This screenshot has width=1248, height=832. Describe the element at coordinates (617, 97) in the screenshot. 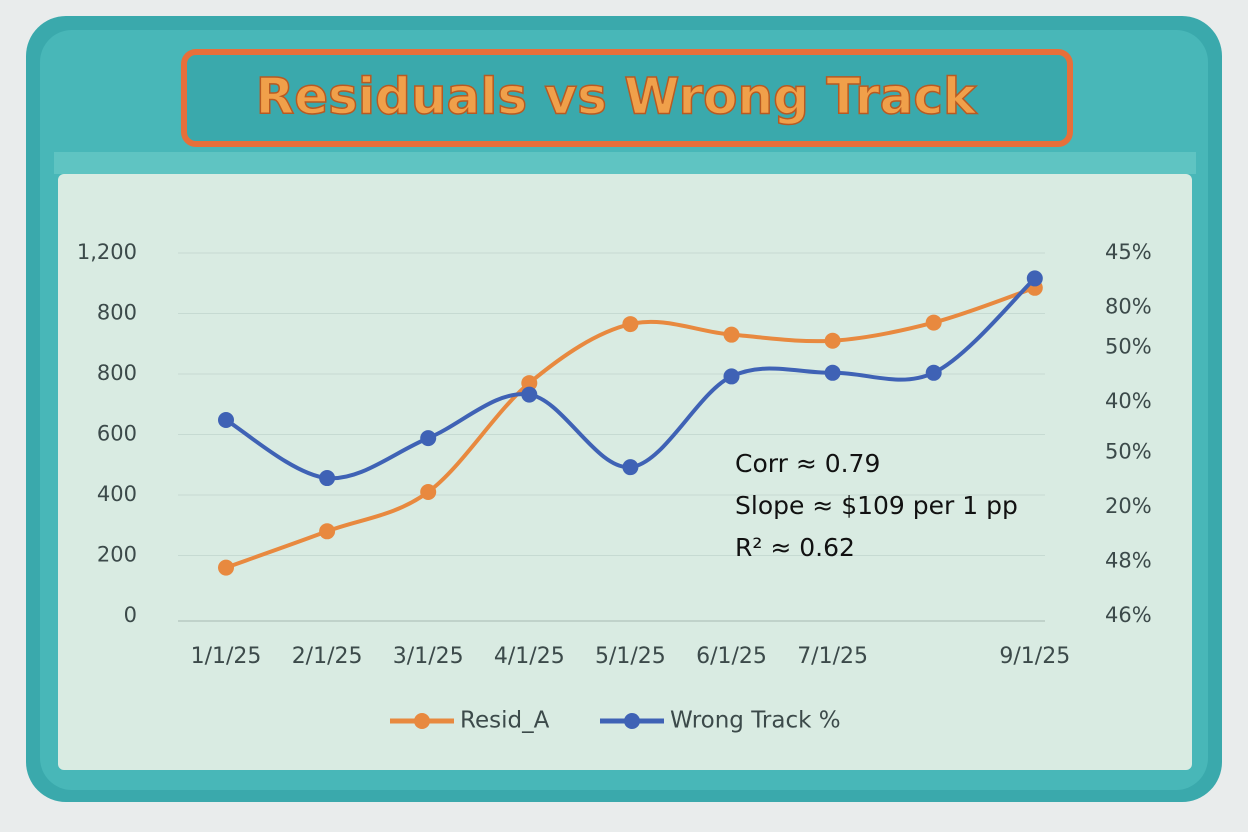

I see `chart-title: Residuals vs Wrong Track` at that location.